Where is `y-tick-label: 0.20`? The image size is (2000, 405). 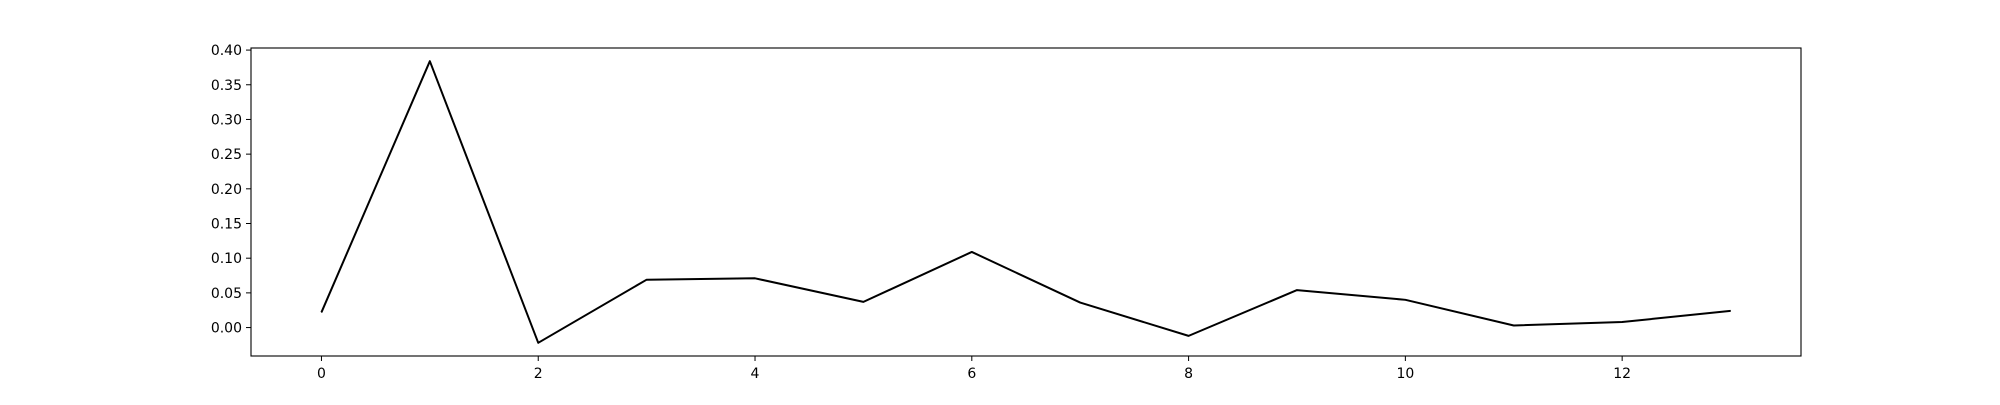
y-tick-label: 0.20 is located at coordinates (226, 190).